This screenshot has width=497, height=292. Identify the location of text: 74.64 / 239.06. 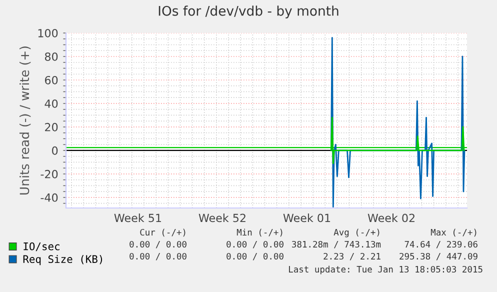
(441, 244).